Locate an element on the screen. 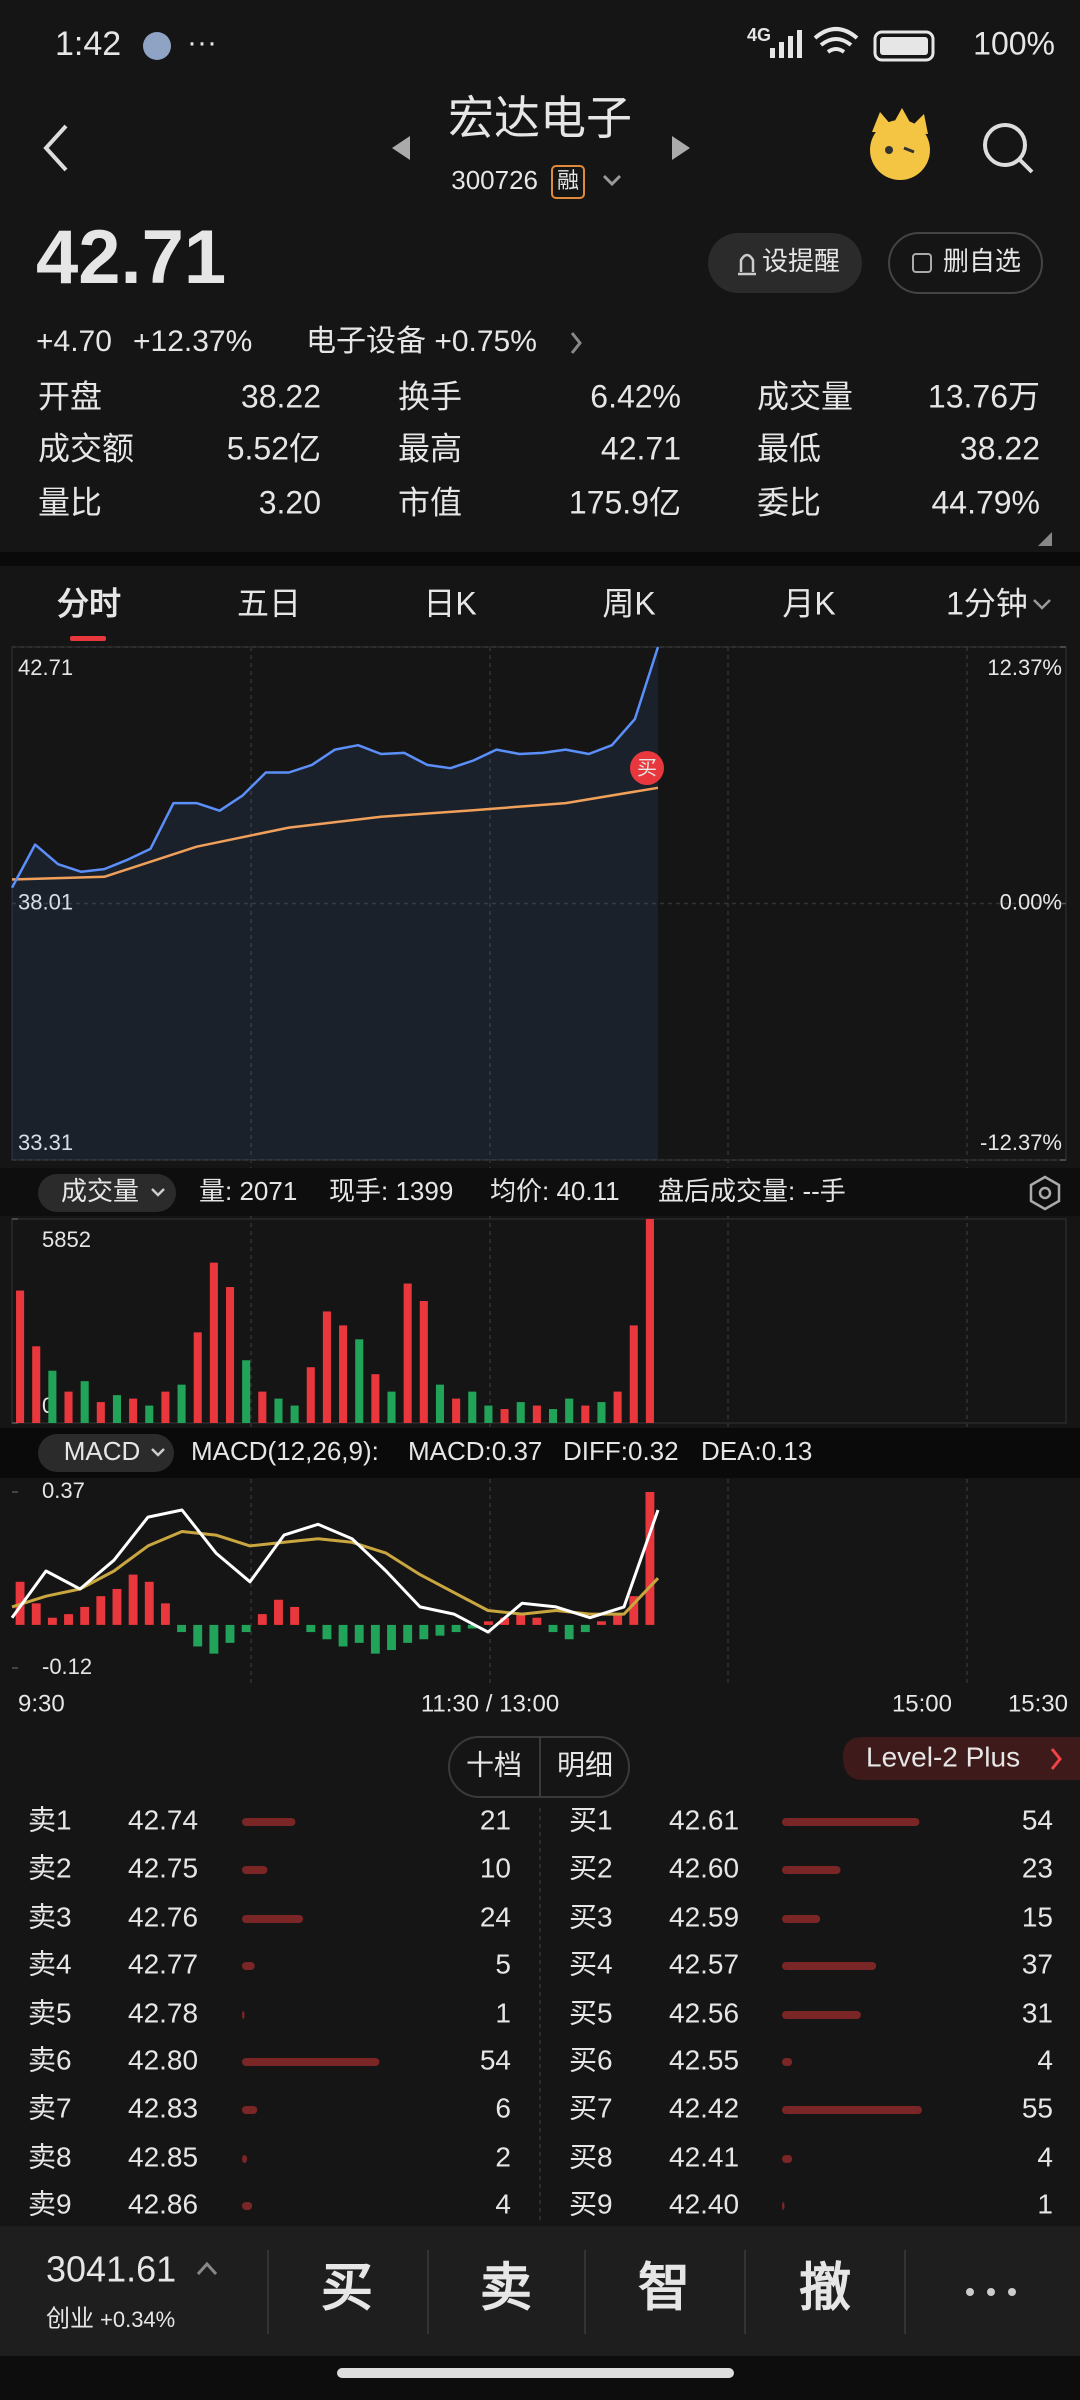  smart-button: 智 is located at coordinates (664, 2289).